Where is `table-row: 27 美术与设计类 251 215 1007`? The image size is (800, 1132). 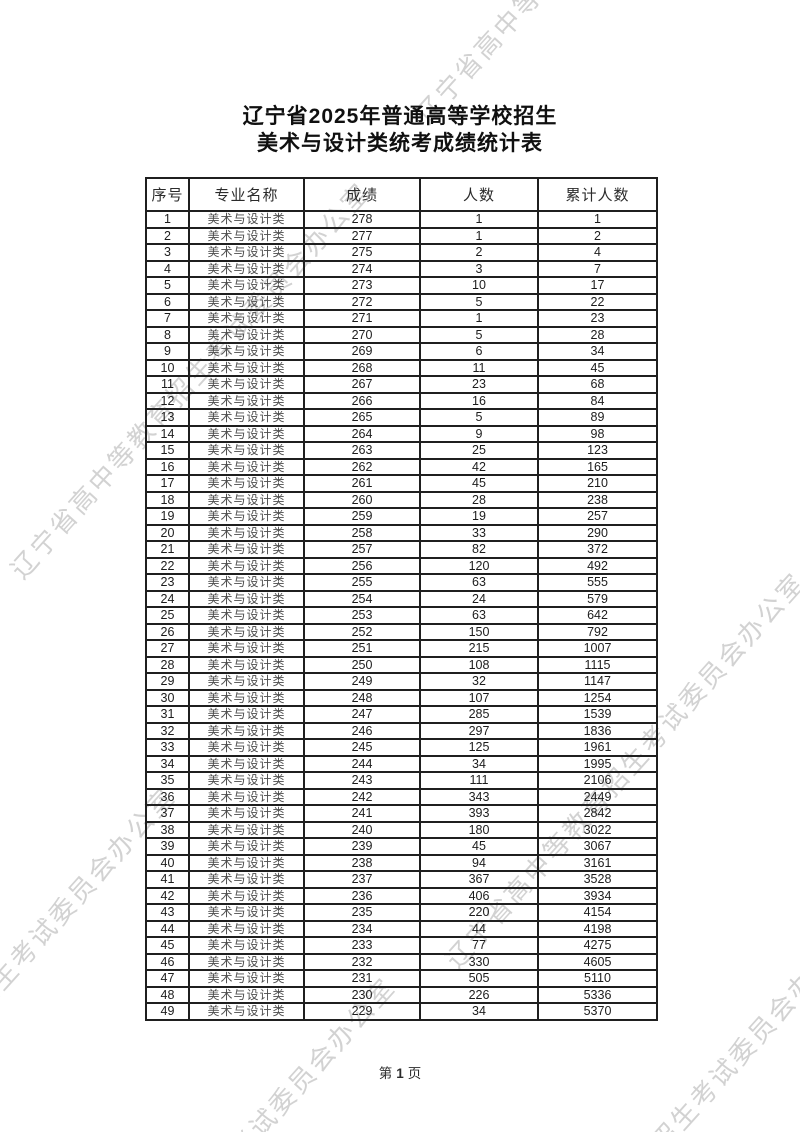 table-row: 27 美术与设计类 251 215 1007 is located at coordinates (401, 648).